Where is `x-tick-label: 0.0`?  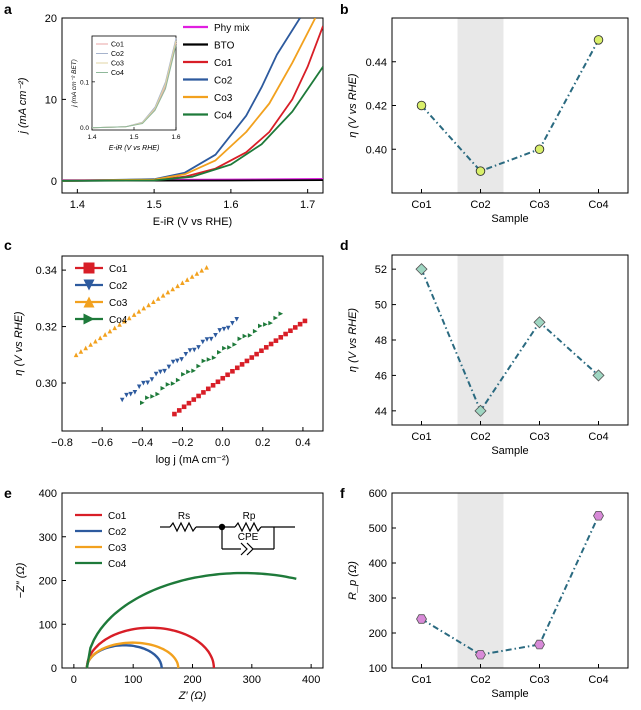
x-tick-label: 0.0 is located at coordinates (222, 443).